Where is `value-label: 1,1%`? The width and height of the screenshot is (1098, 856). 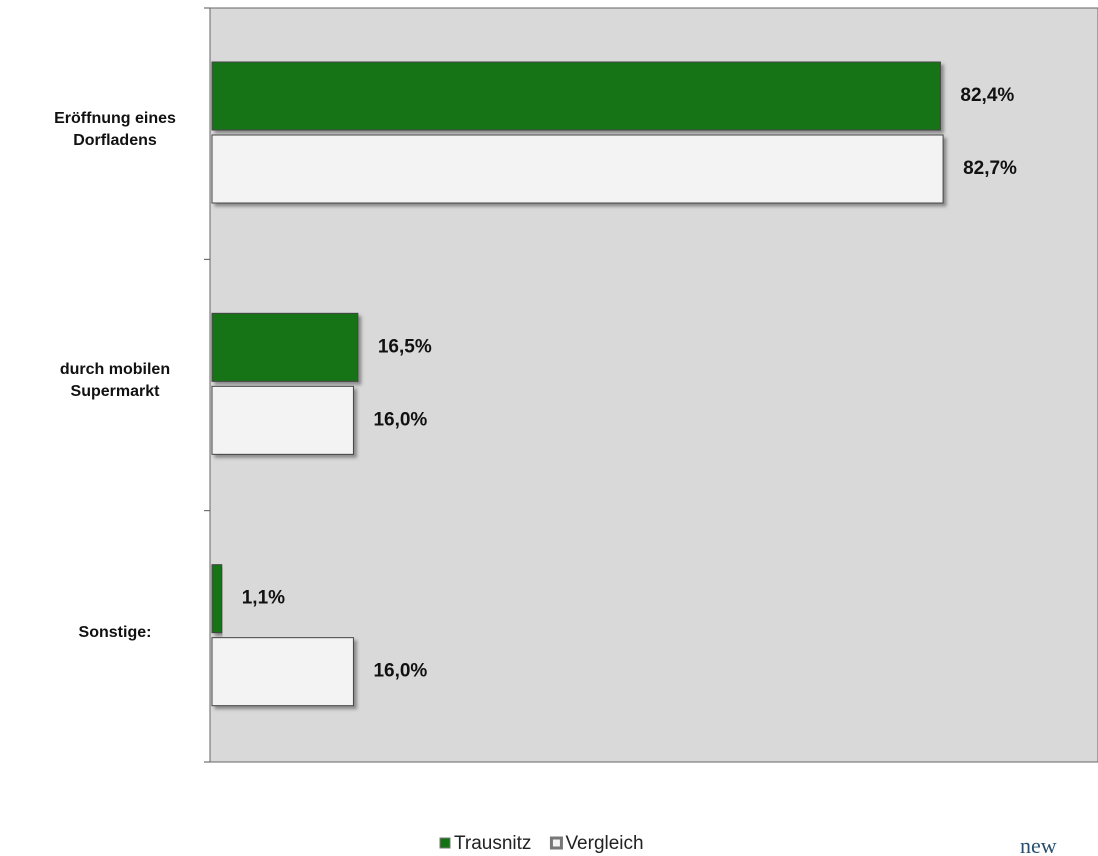
value-label: 1,1% is located at coordinates (263, 598).